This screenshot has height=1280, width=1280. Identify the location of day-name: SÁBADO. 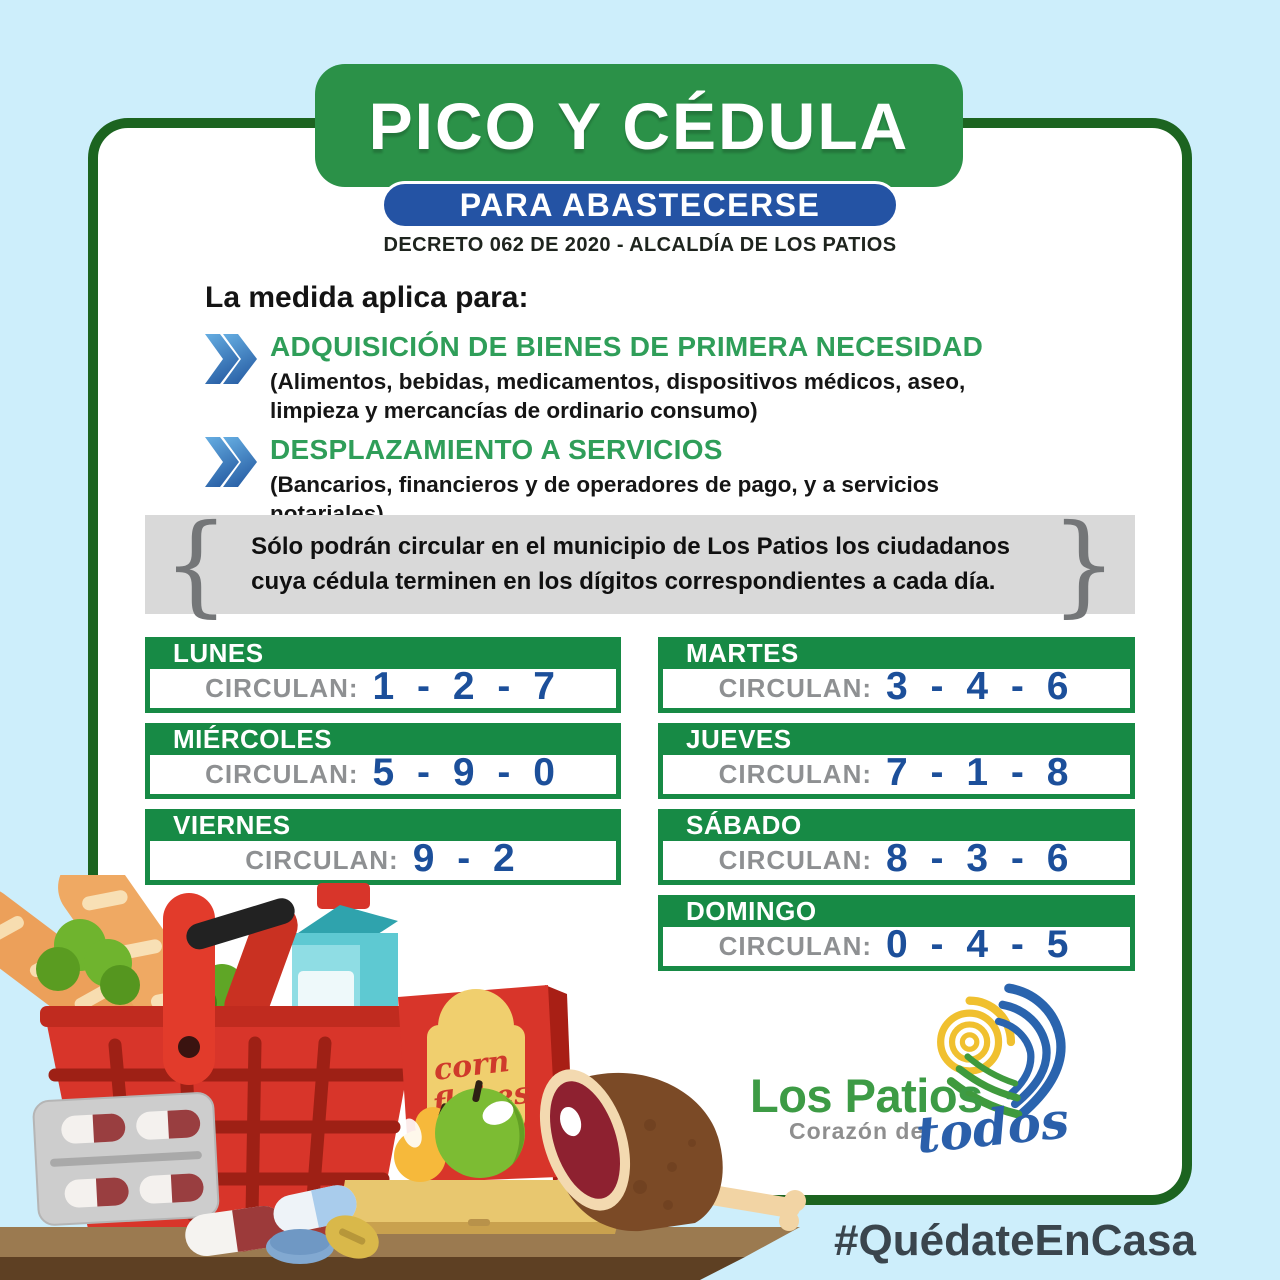
(896, 825).